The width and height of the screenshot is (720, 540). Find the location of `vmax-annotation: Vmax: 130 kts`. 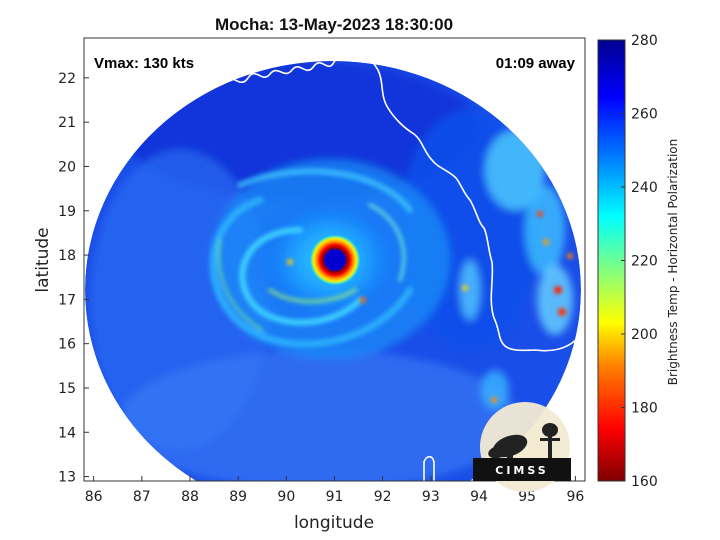

vmax-annotation: Vmax: 130 kts is located at coordinates (144, 63).